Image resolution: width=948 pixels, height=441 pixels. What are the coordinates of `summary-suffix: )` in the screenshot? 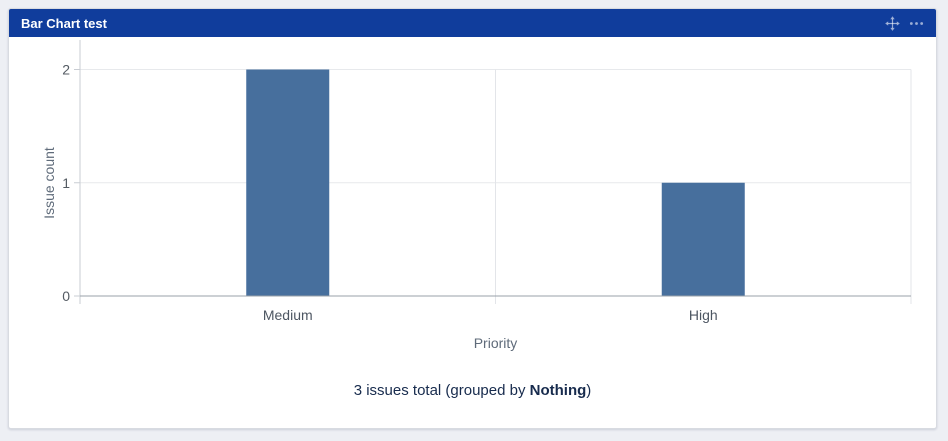 It's located at (589, 390).